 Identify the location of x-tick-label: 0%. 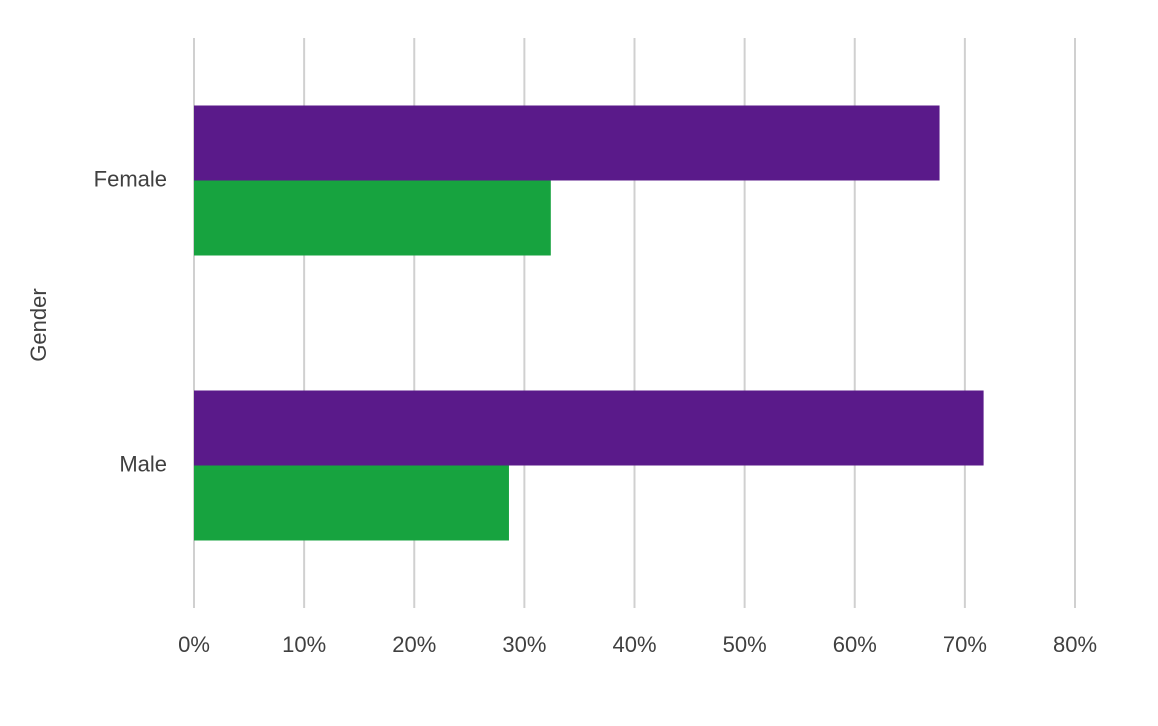
(194, 644).